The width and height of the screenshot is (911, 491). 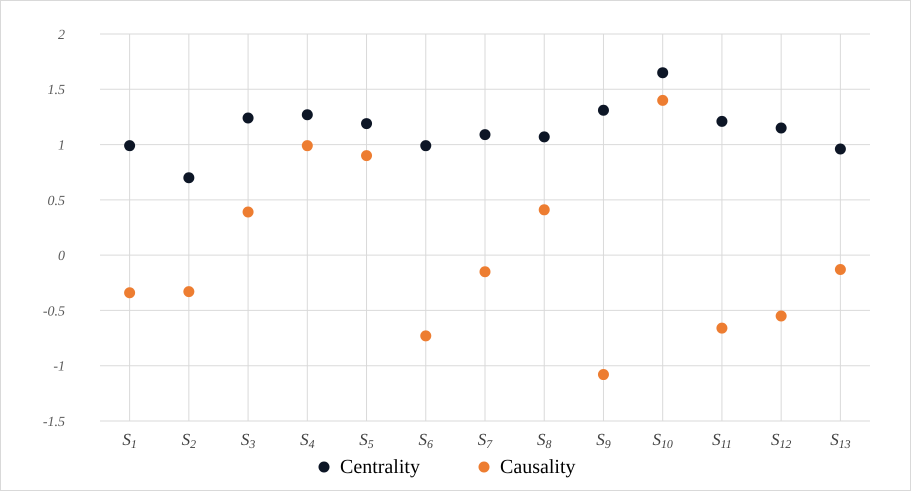 I want to click on x-tick-label: S$_{5}$, so click(x=366, y=440).